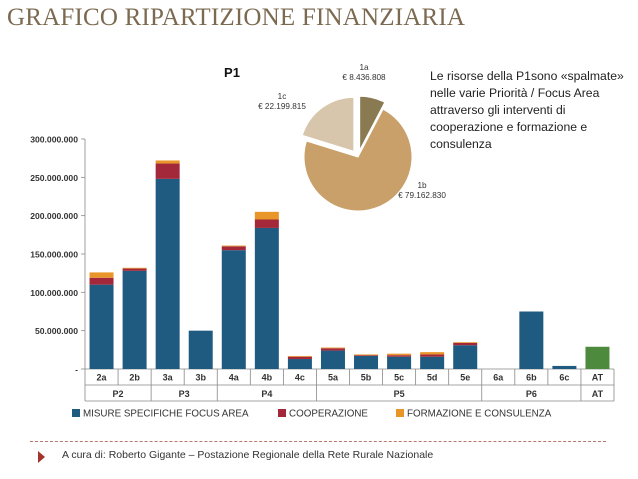 The width and height of the screenshot is (638, 479). What do you see at coordinates (236, 17) in the screenshot?
I see `page-title: GRAFICO RIPARTIZIONE FINANZIARIA` at bounding box center [236, 17].